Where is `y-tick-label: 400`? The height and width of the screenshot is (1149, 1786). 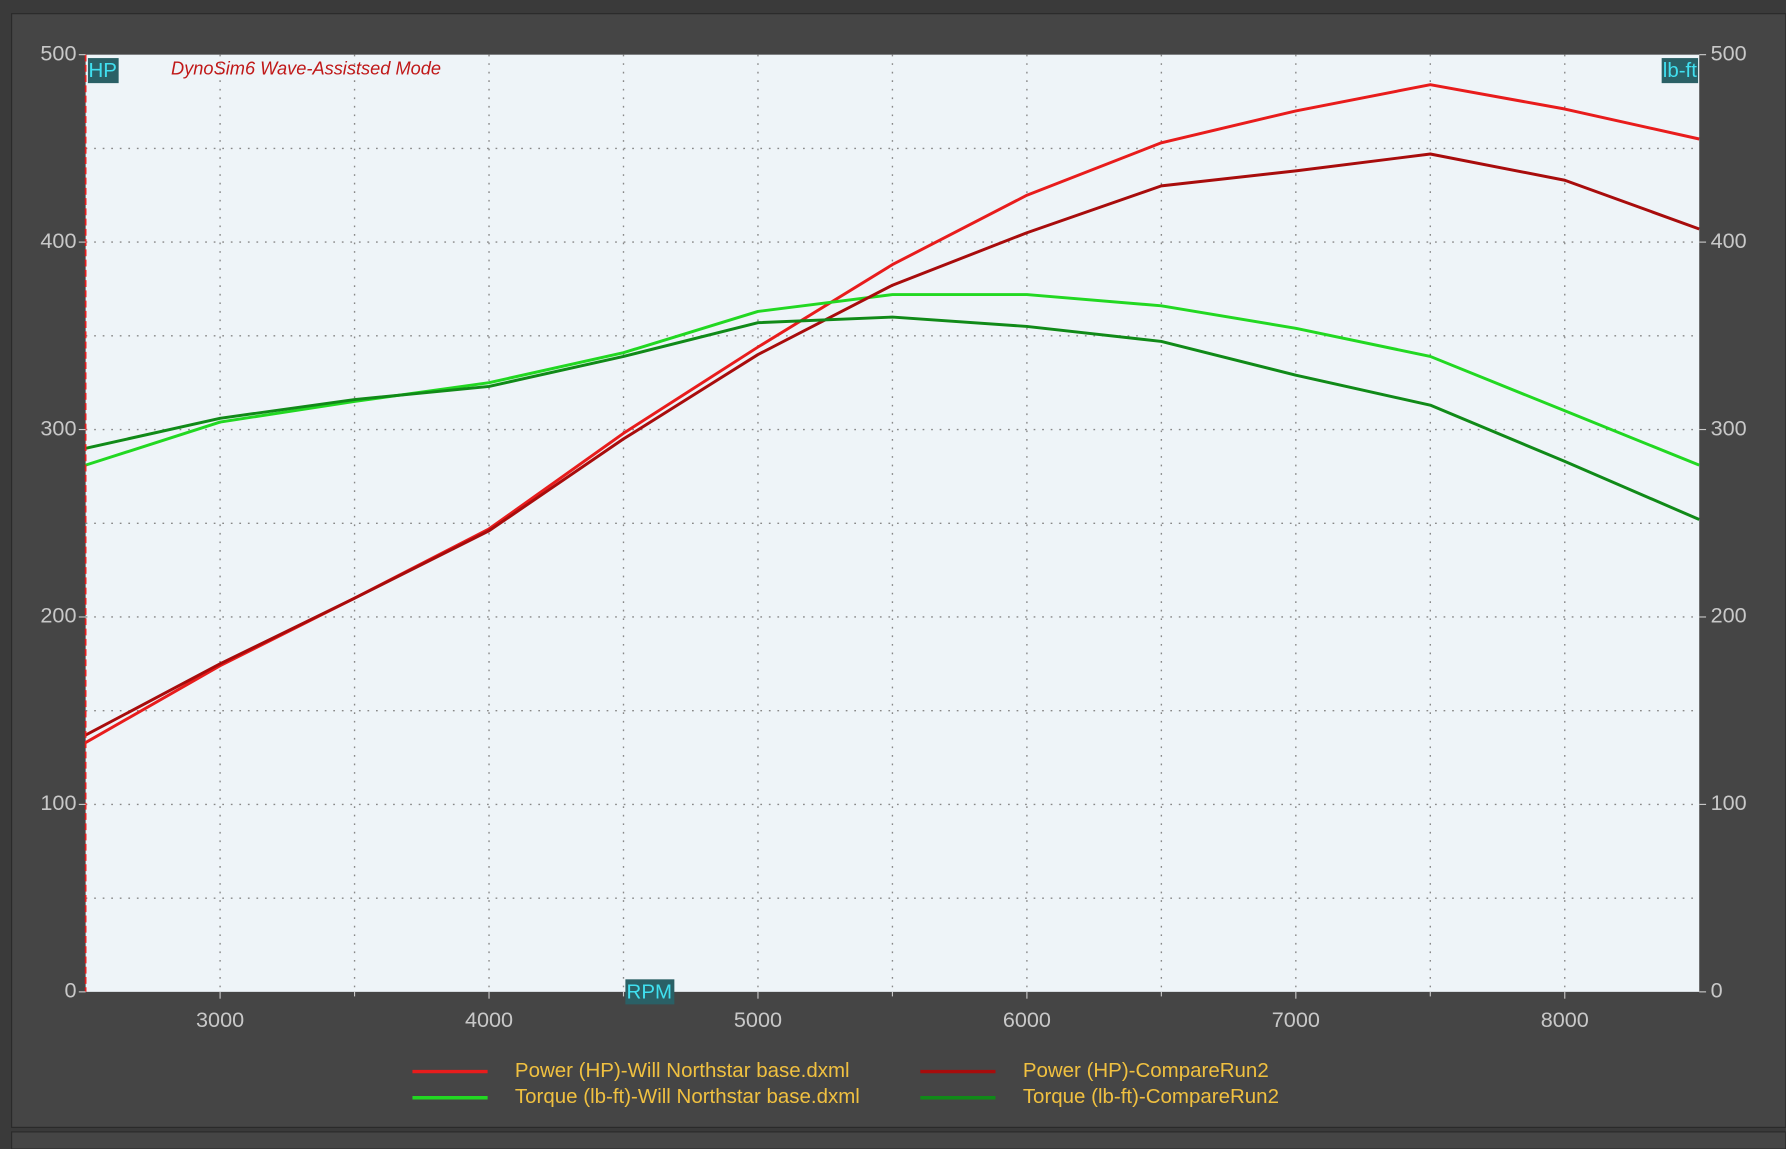
y-tick-label: 400 is located at coordinates (58, 240).